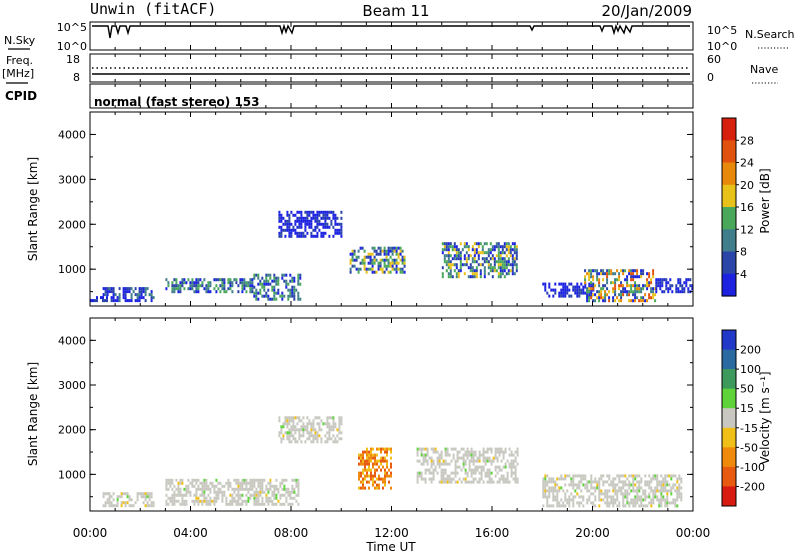  What do you see at coordinates (747, 389) in the screenshot?
I see `colorbar-tick-label: 50` at bounding box center [747, 389].